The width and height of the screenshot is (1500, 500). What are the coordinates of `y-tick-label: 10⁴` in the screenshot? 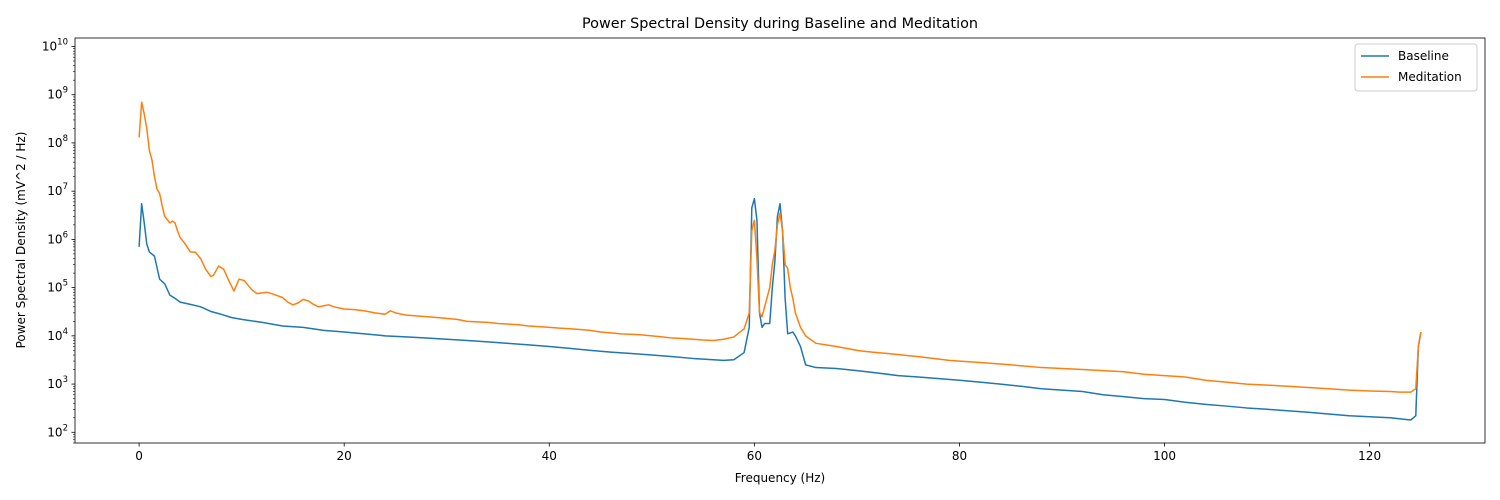 It's located at (57, 335).